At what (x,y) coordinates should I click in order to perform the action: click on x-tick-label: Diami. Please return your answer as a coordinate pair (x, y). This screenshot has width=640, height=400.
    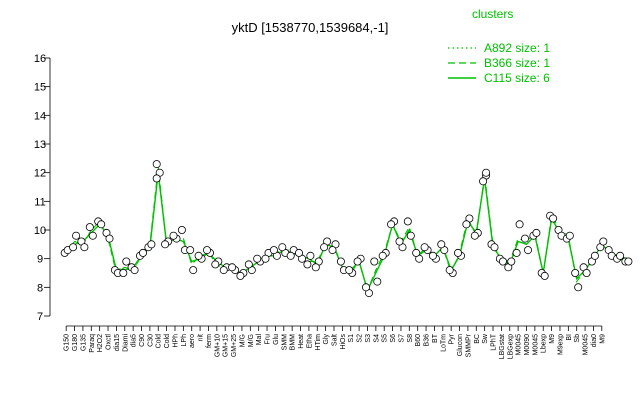
    Looking at the image, I should click on (125, 343).